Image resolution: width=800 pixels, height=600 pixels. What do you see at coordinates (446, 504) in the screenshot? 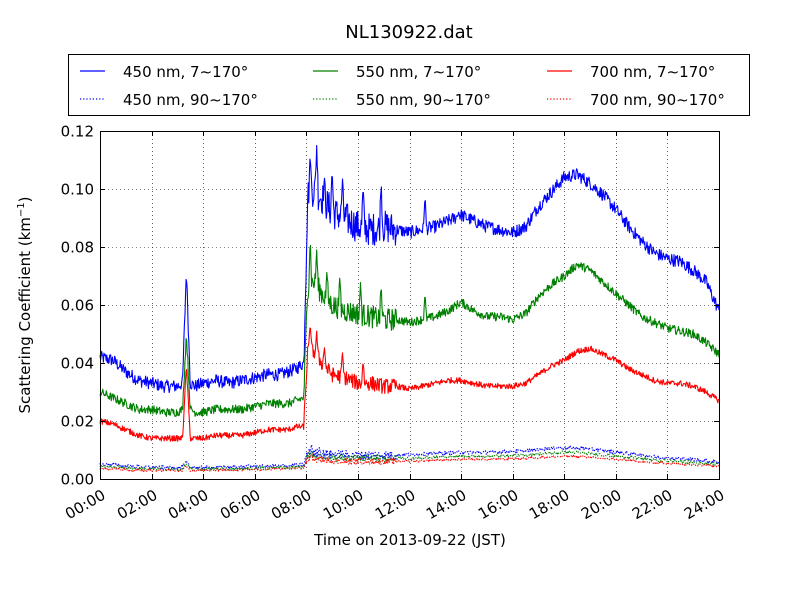
I see `x-tick-label: 14:00` at bounding box center [446, 504].